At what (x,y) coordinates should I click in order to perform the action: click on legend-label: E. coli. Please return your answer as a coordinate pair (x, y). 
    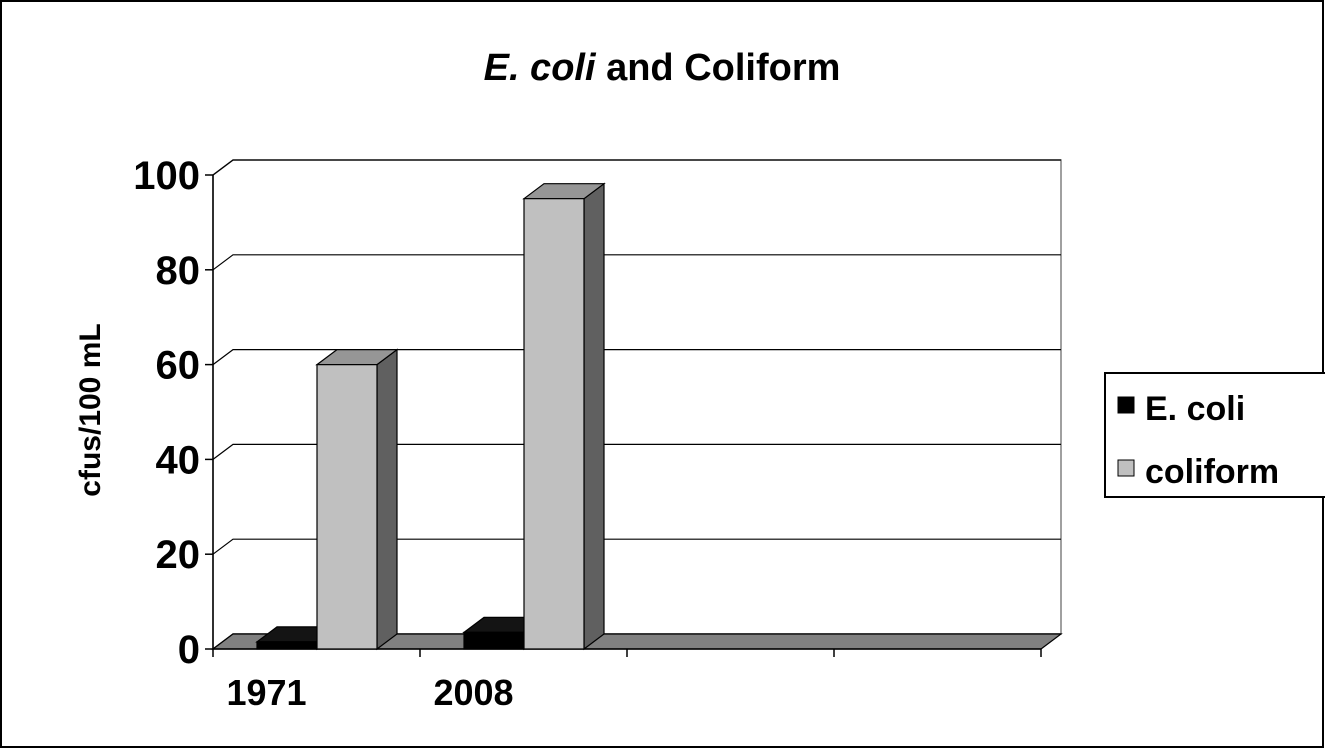
    Looking at the image, I should click on (1195, 409).